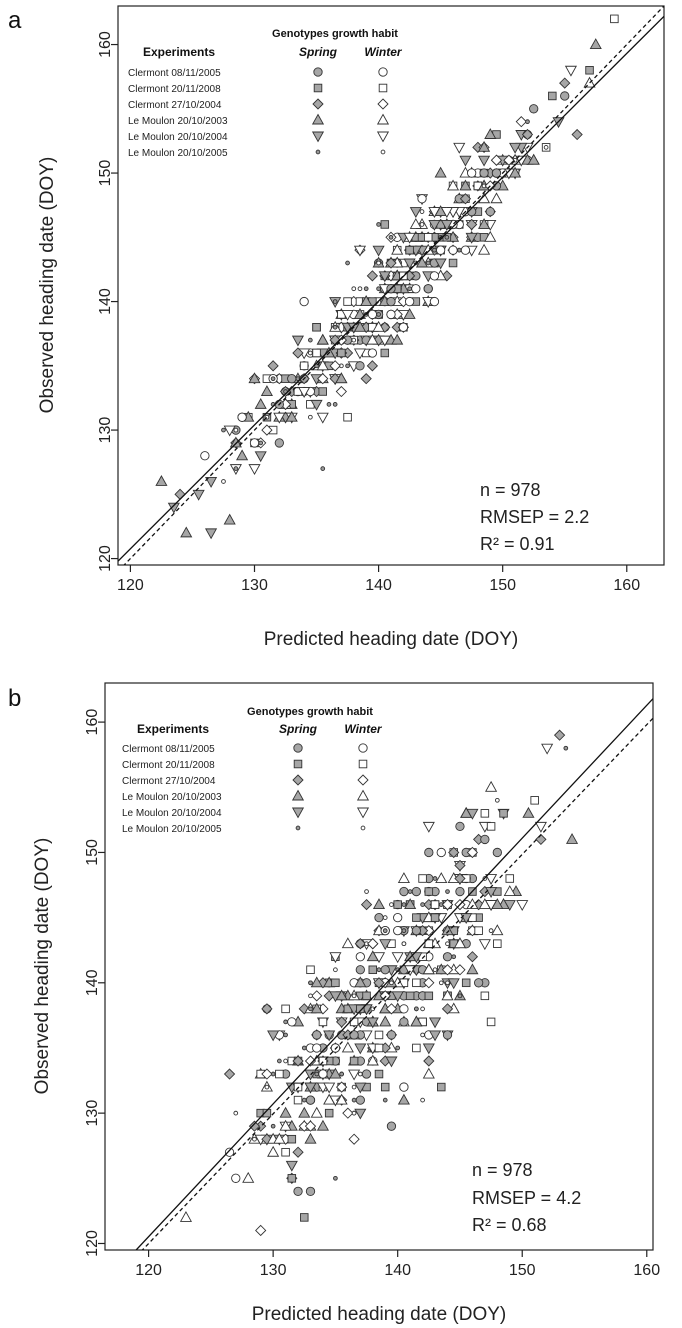 The width and height of the screenshot is (682, 1328). Describe the element at coordinates (130, 585) in the screenshot. I see `x-tick-label: 120` at that location.